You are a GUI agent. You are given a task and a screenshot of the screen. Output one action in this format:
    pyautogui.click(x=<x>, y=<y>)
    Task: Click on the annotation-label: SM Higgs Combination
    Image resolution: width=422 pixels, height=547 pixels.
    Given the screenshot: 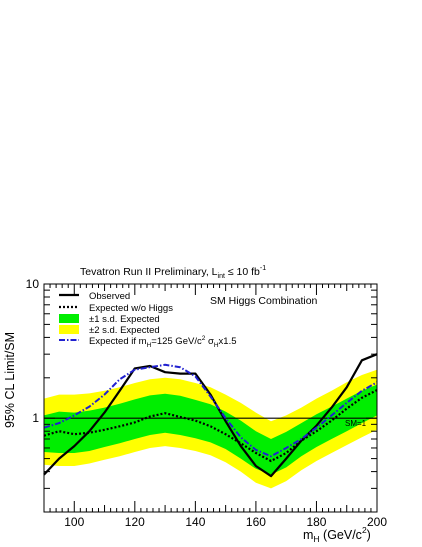 What is the action you would take?
    pyautogui.click(x=264, y=301)
    